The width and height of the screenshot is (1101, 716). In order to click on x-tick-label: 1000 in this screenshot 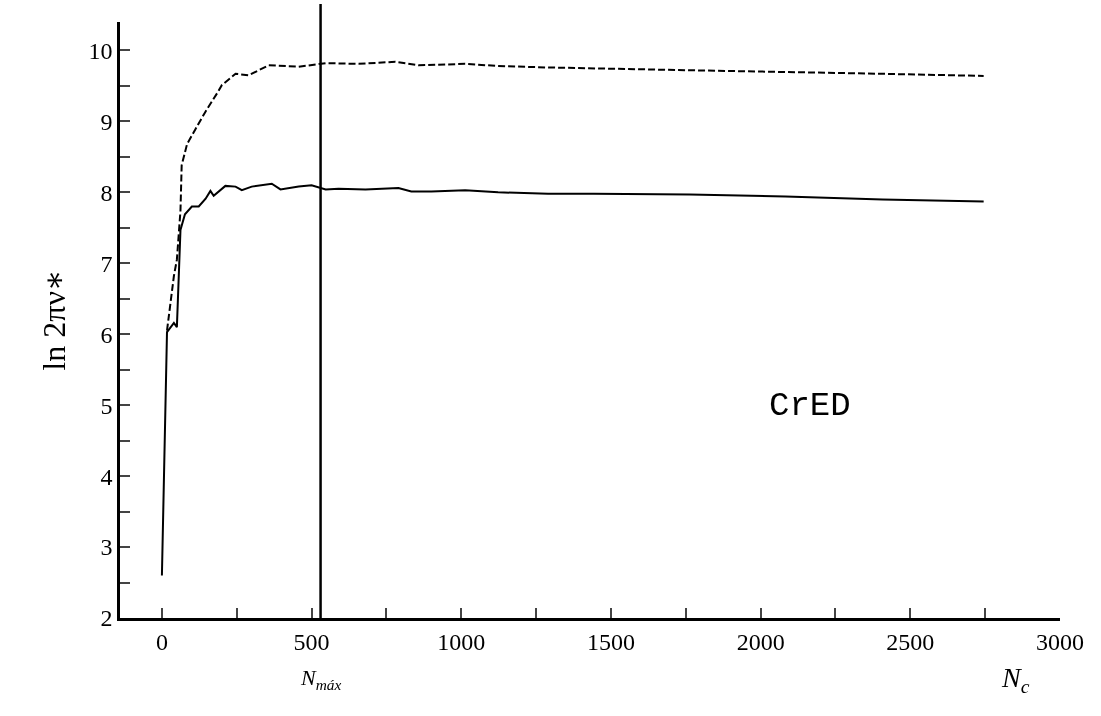, I will do `click(461, 641)`.